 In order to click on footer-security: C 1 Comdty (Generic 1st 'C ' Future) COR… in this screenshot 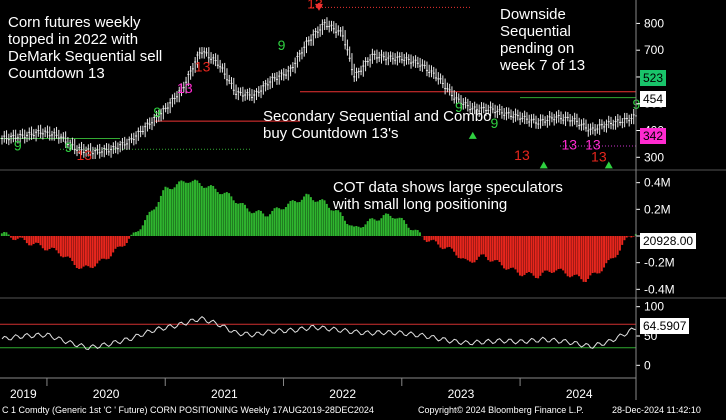, I will do `click(188, 410)`.